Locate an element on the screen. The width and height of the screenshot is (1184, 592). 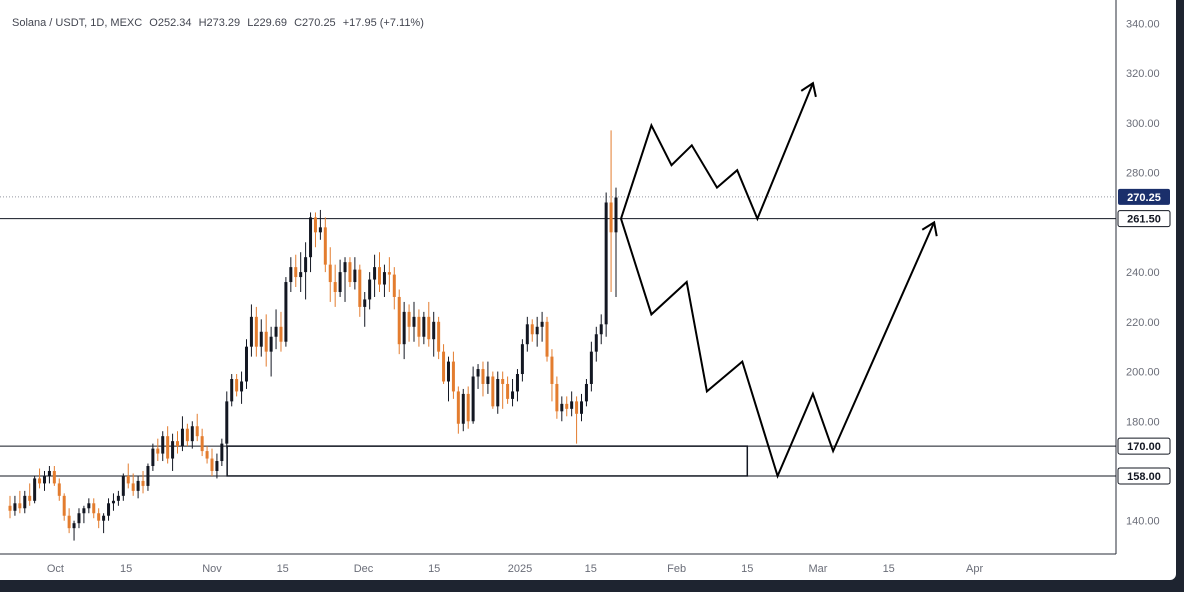
x-tick-label: Dec is located at coordinates (364, 569).